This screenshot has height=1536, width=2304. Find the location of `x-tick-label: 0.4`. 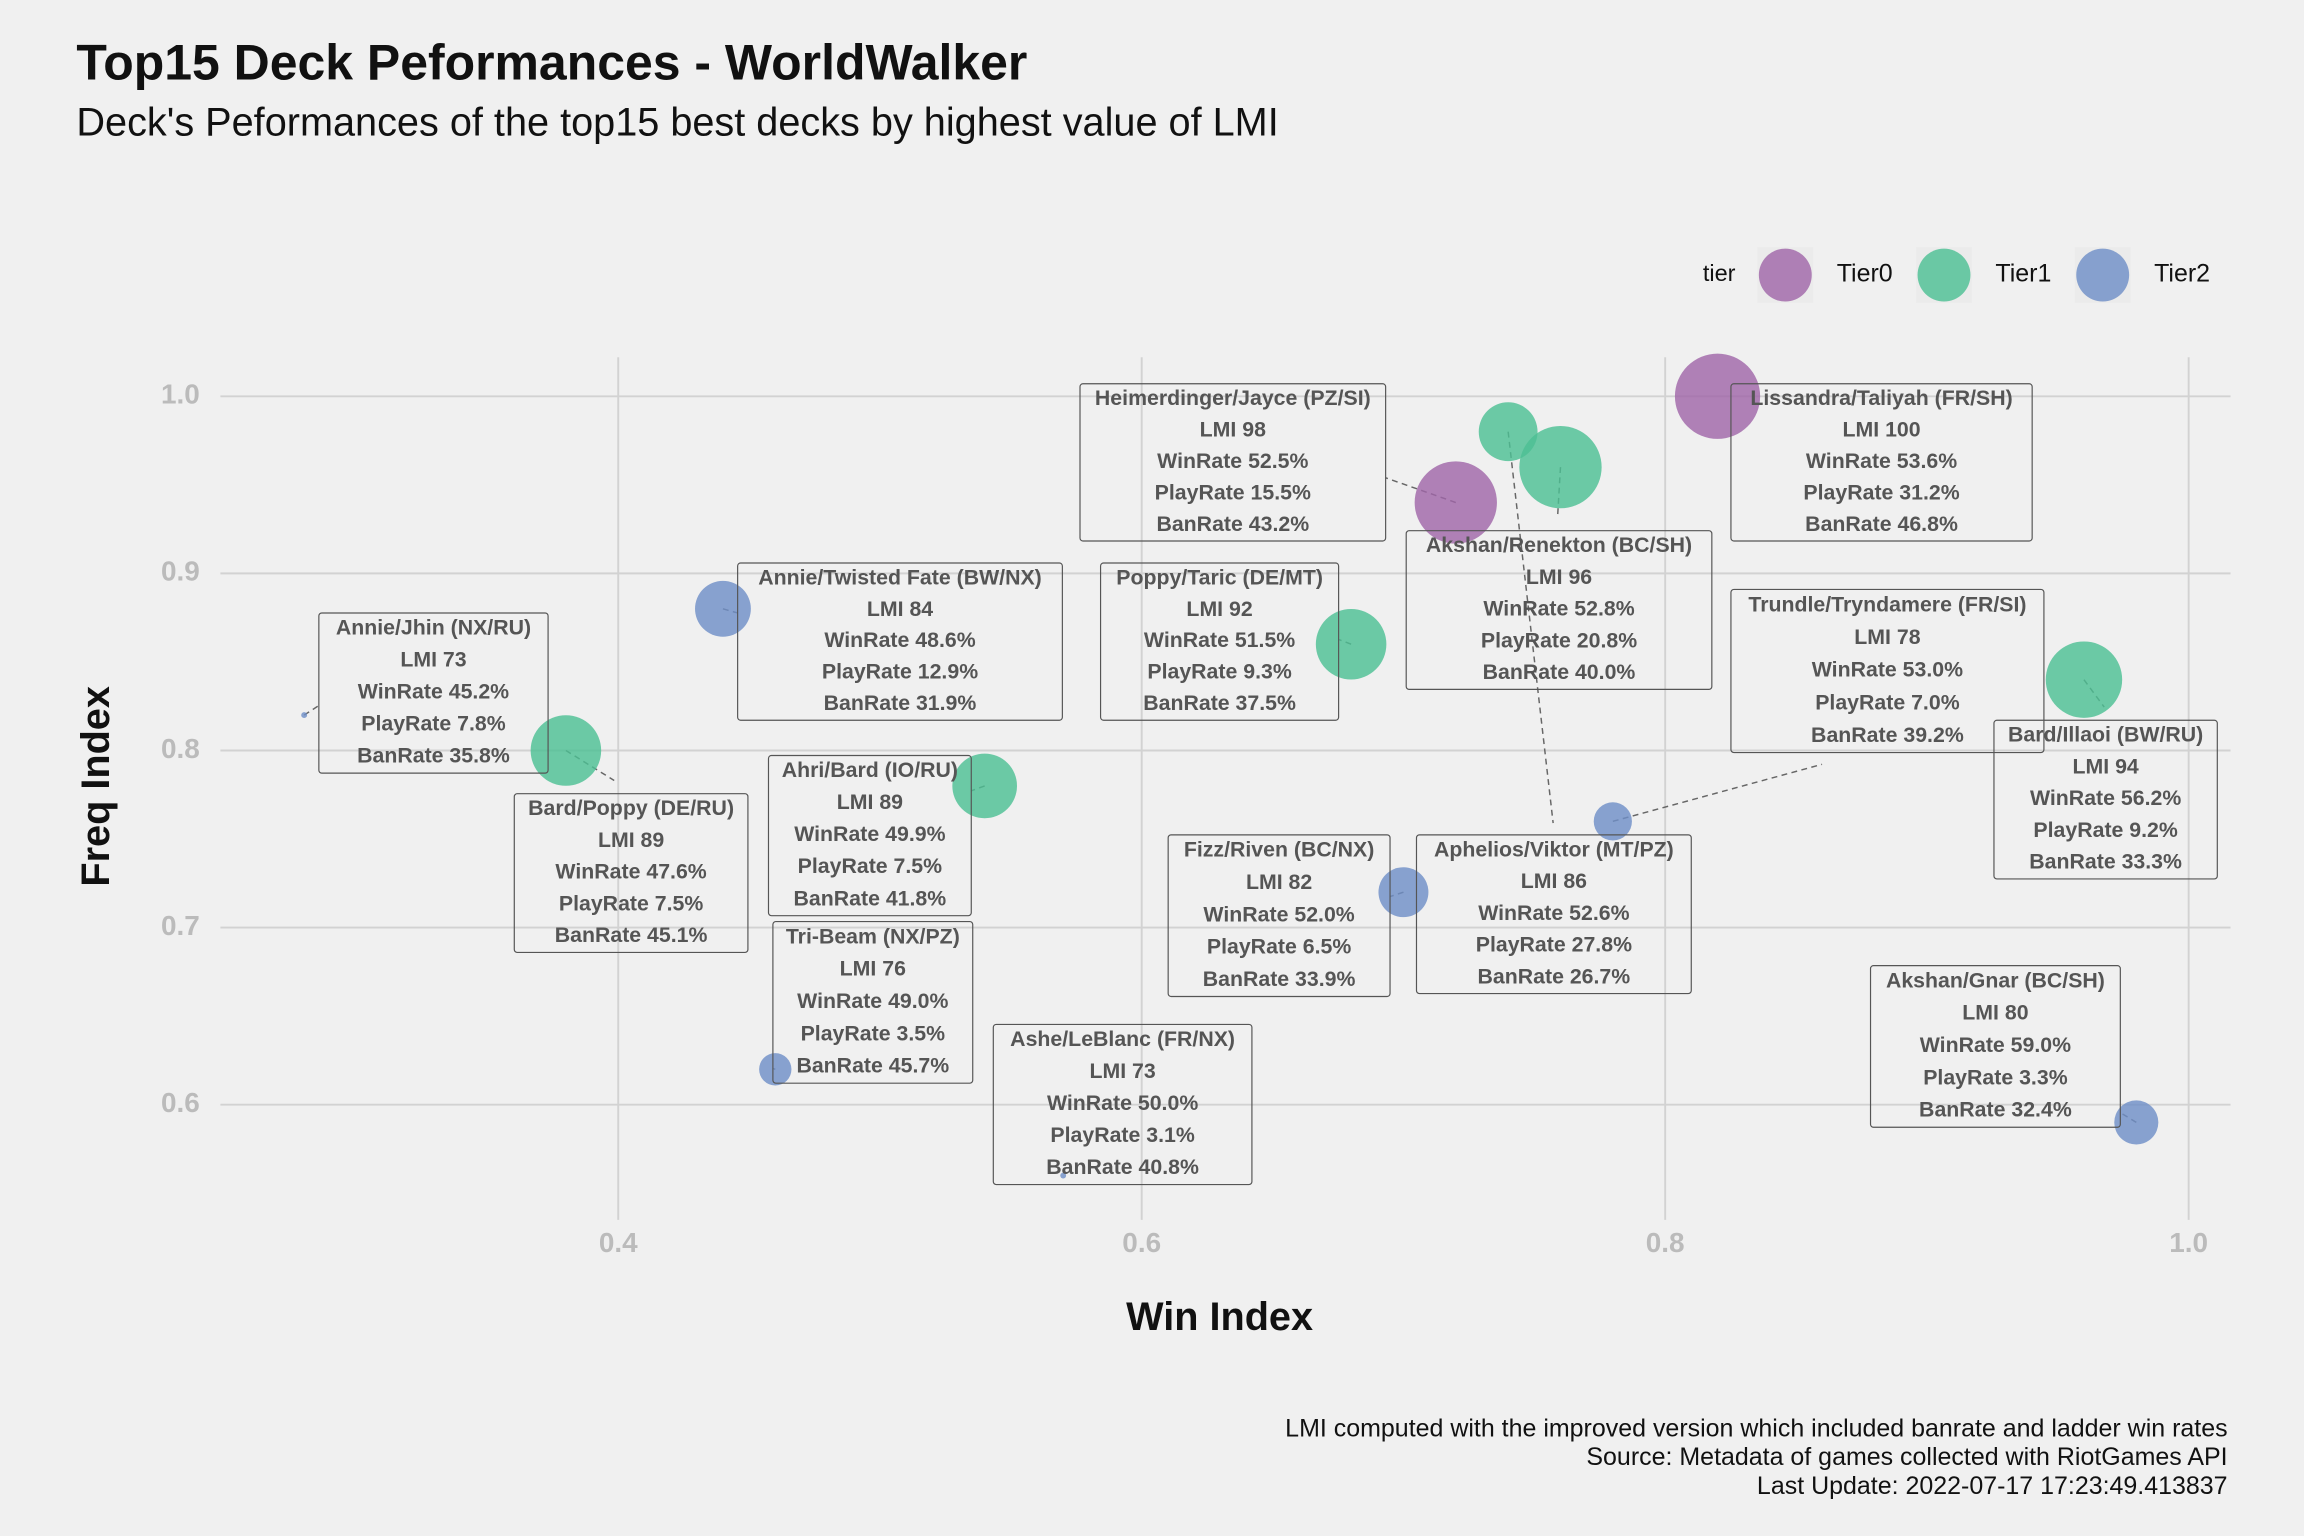

x-tick-label: 0.4 is located at coordinates (618, 1242).